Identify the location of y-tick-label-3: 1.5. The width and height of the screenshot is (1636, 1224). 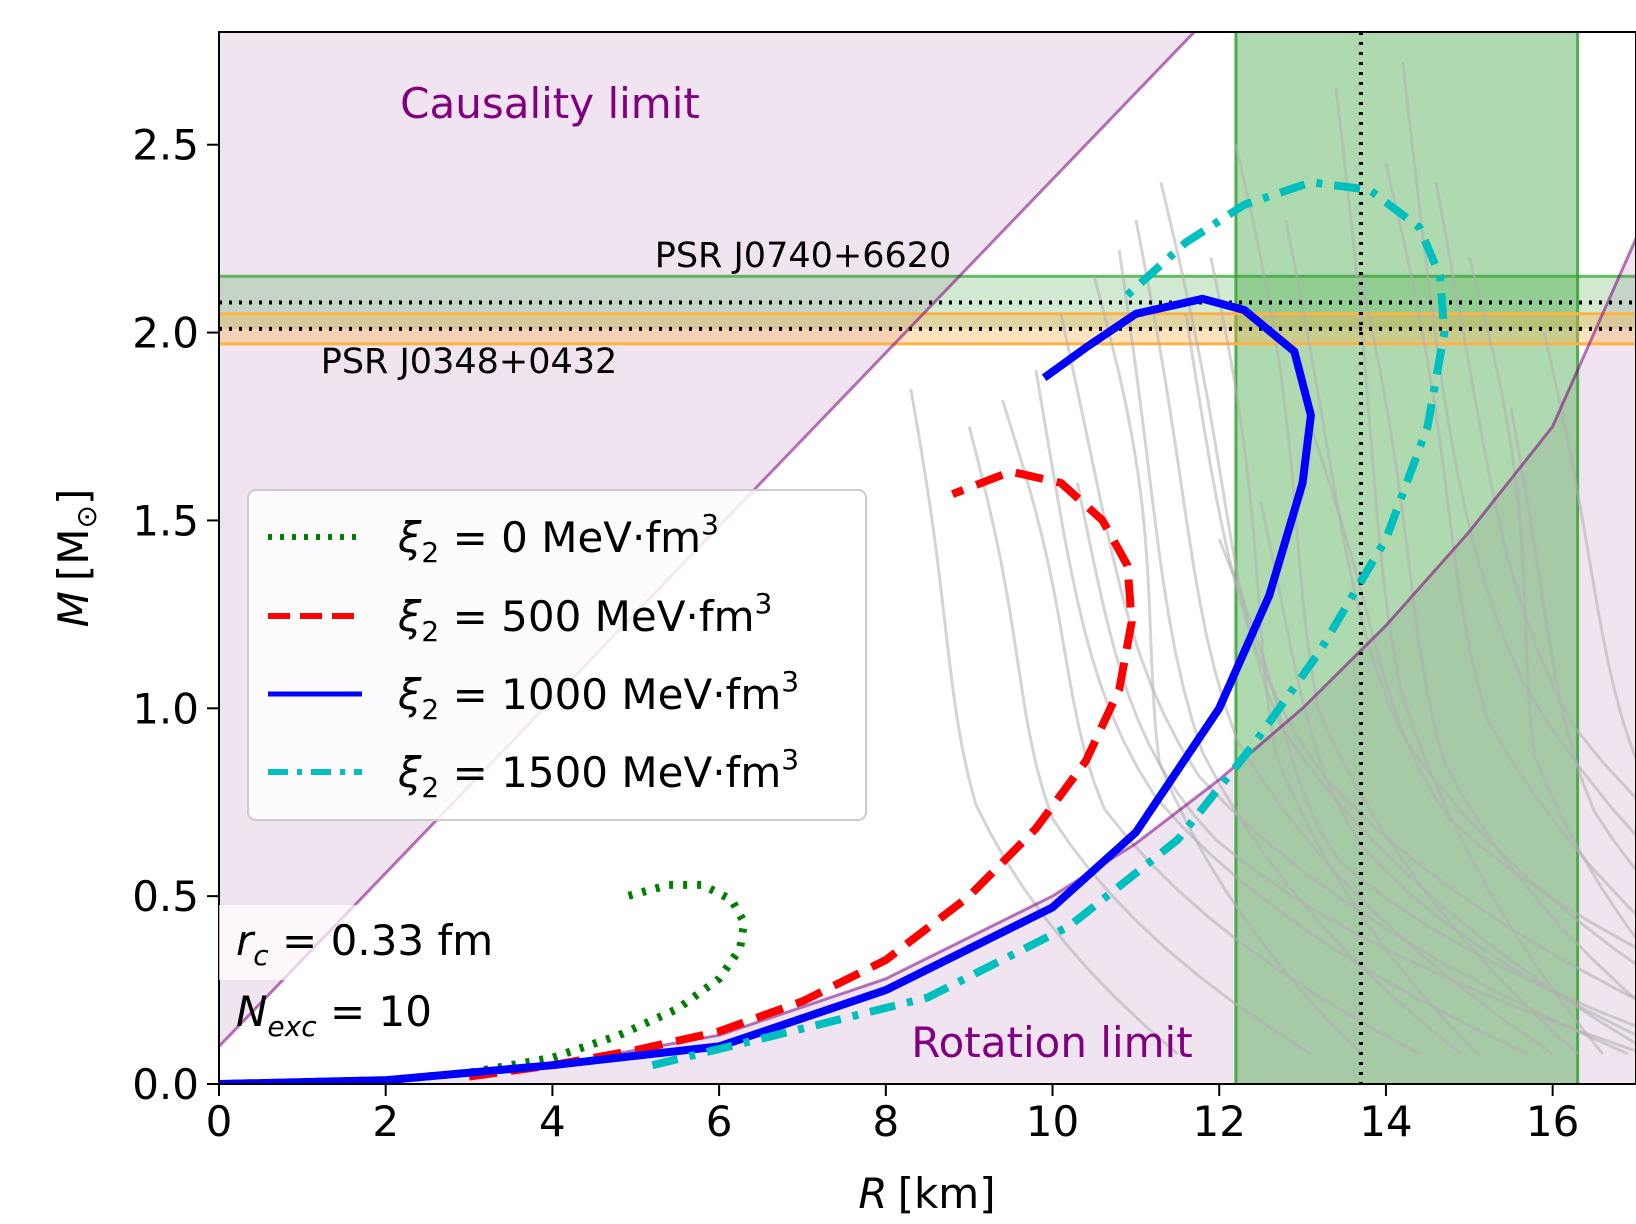
(165, 520).